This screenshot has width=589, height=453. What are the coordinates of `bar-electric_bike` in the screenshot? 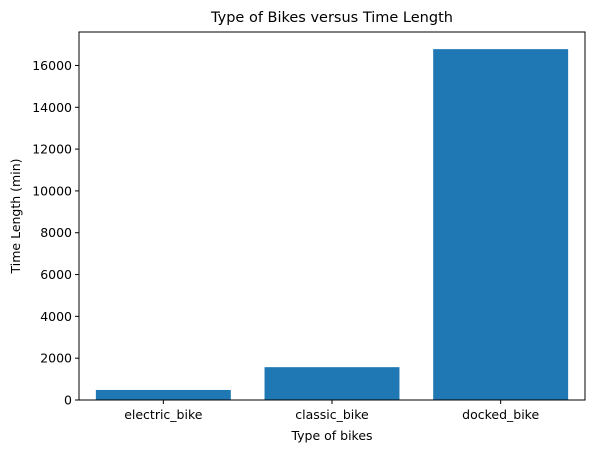 It's located at (163, 394).